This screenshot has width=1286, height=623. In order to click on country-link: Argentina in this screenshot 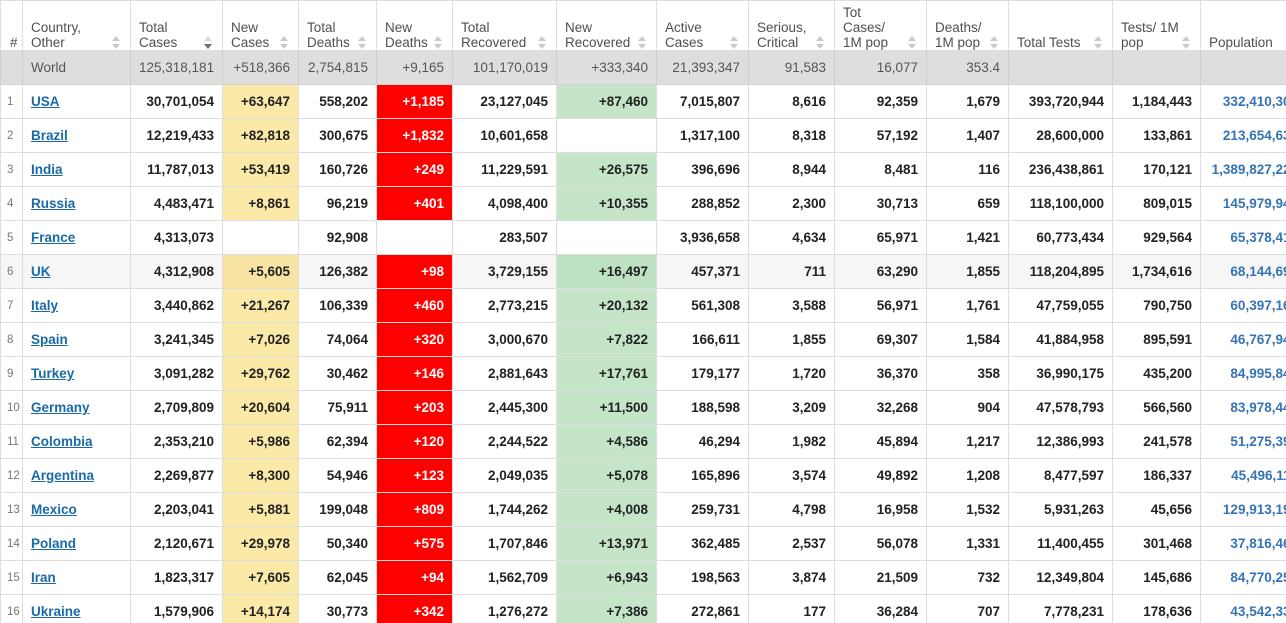, I will do `click(63, 475)`.